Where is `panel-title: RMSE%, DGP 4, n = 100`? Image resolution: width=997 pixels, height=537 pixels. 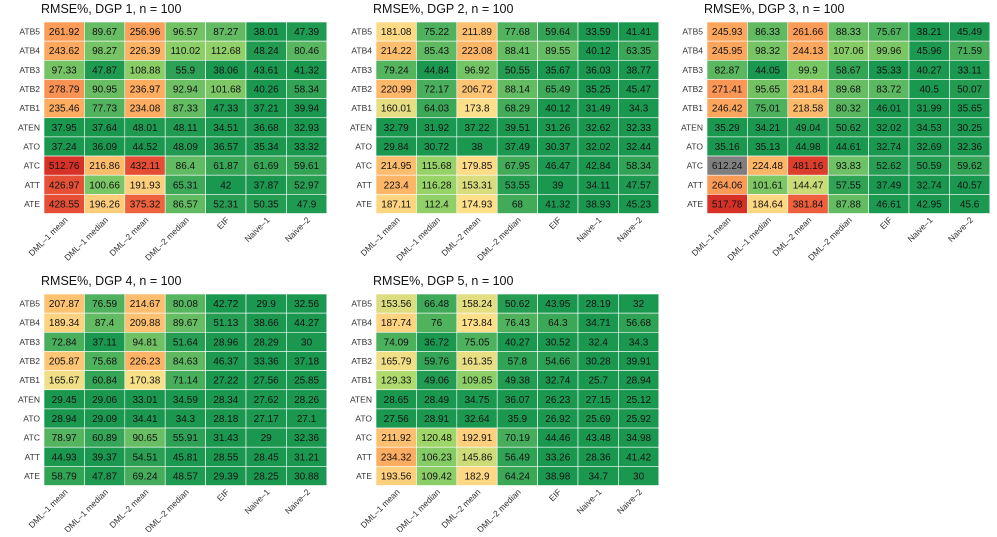 panel-title: RMSE%, DGP 4, n = 100 is located at coordinates (111, 281).